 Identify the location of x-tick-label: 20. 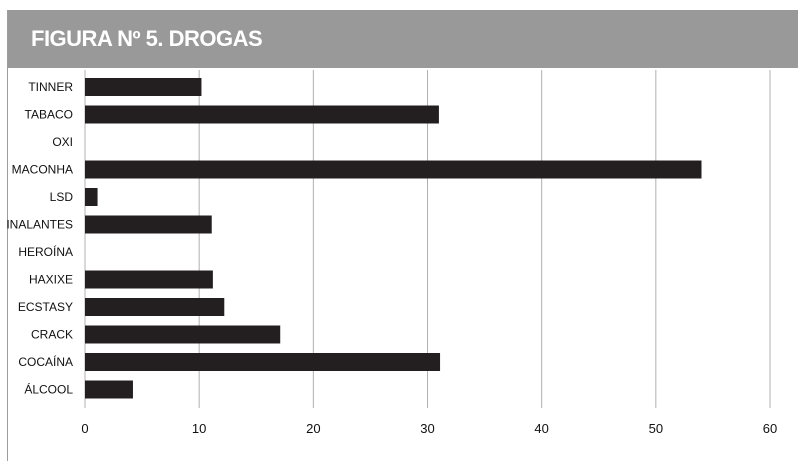
(313, 428).